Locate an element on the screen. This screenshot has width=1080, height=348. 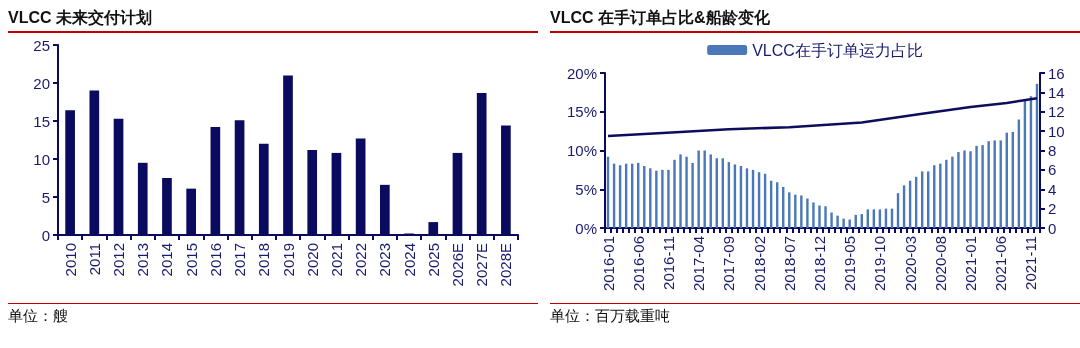
x-tick-label: 2016 is located at coordinates (215, 260).